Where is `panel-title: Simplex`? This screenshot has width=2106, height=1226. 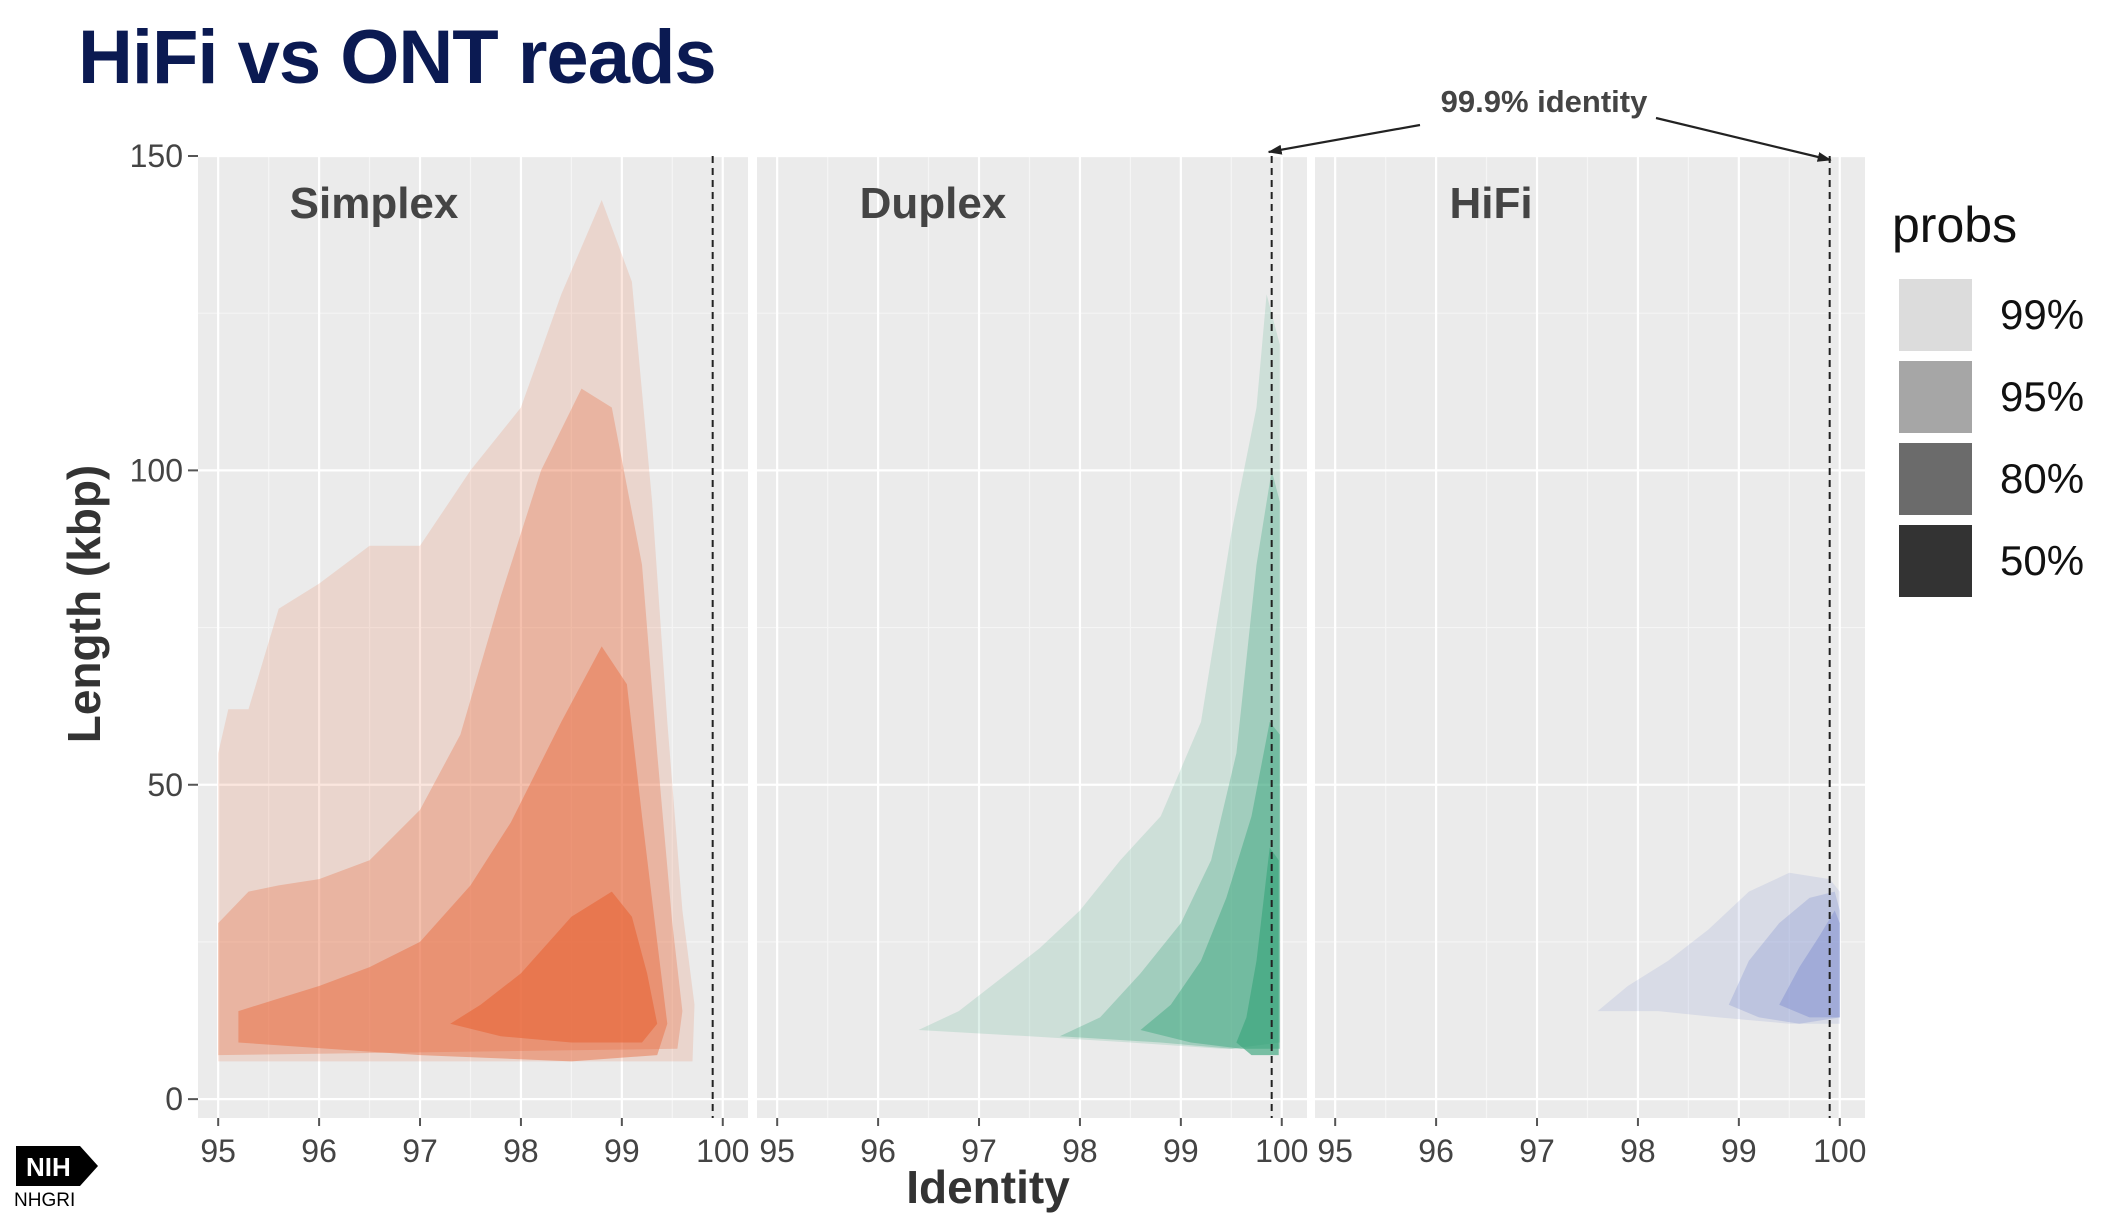
panel-title: Simplex is located at coordinates (374, 203).